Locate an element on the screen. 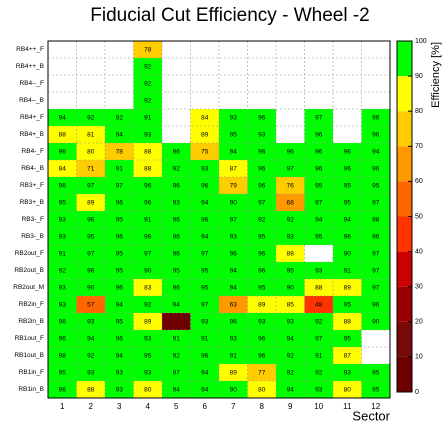 The width and height of the screenshot is (443, 433). x-tick-label: 9 is located at coordinates (290, 406).